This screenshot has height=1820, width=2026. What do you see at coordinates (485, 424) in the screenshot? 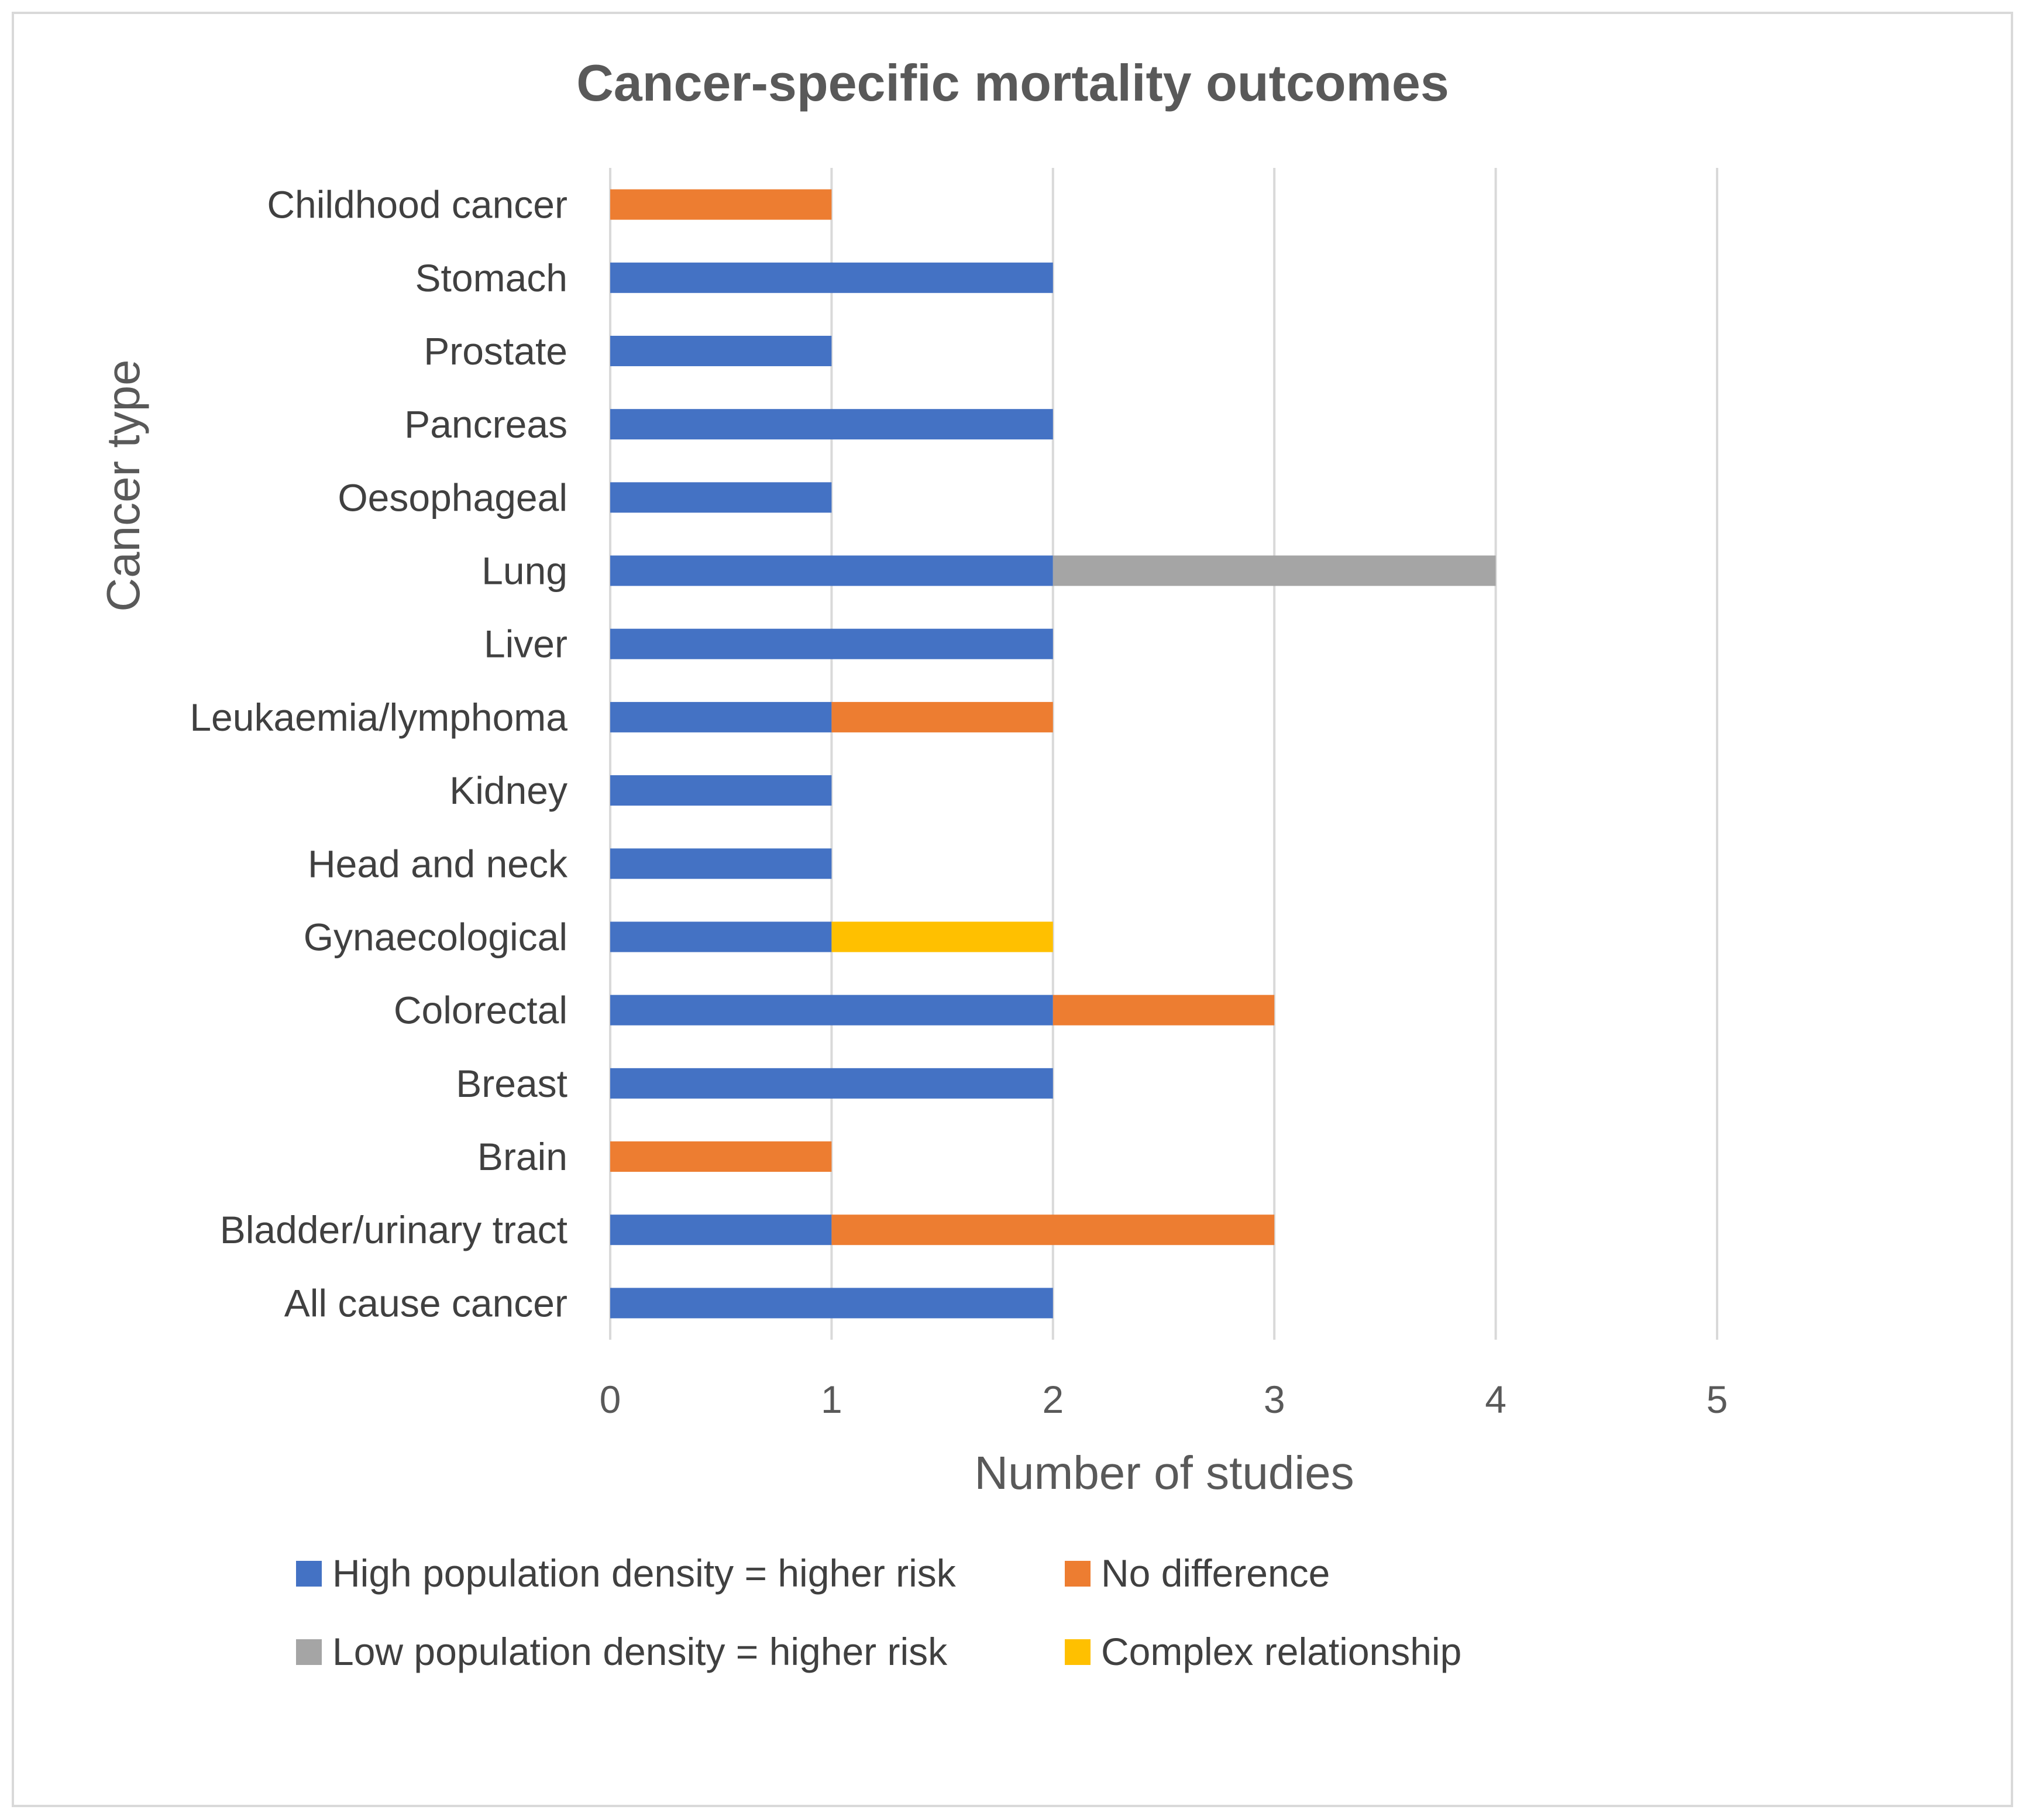
I see `category-label-pancreas: Pancreas` at bounding box center [485, 424].